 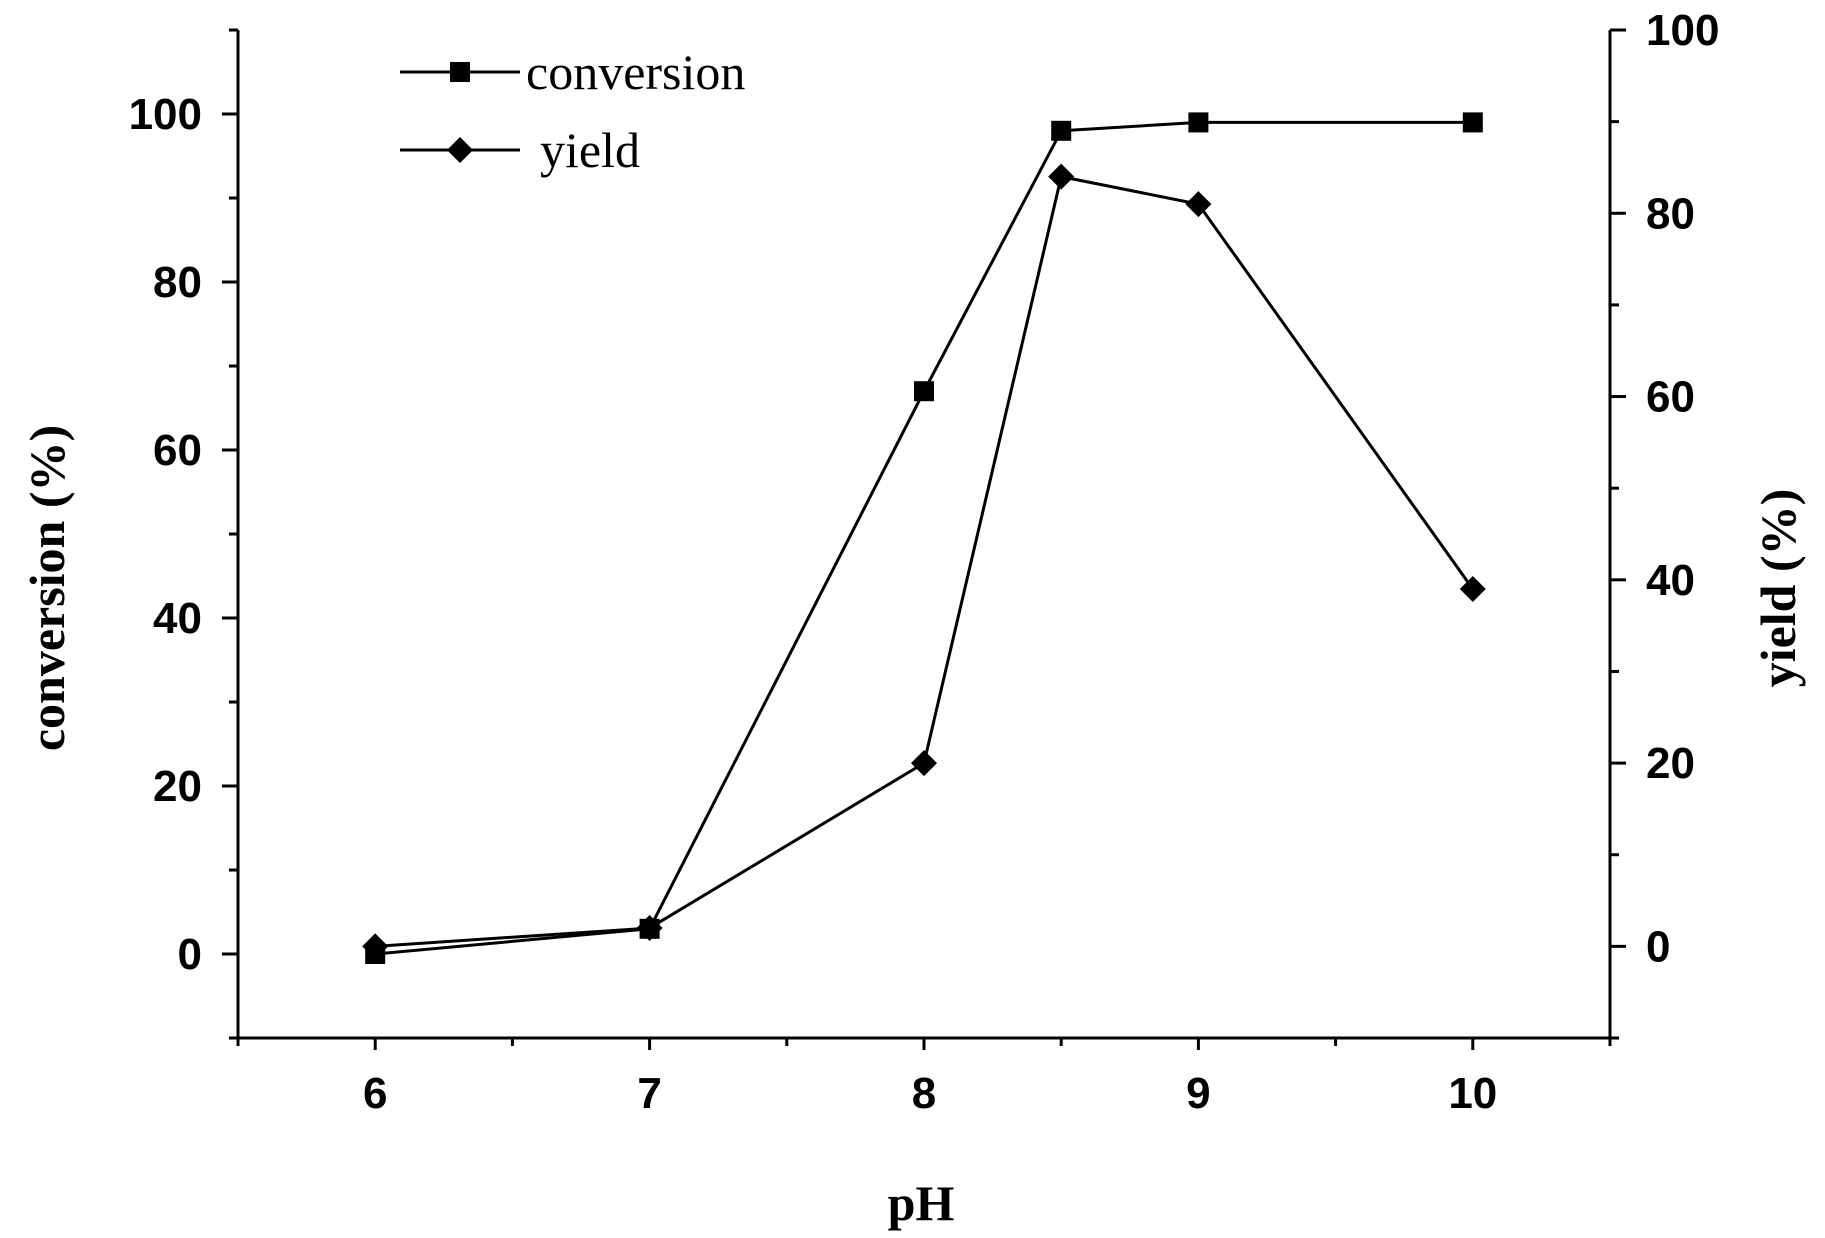 What do you see at coordinates (47, 588) in the screenshot?
I see `left-axis-title: conversion (%)` at bounding box center [47, 588].